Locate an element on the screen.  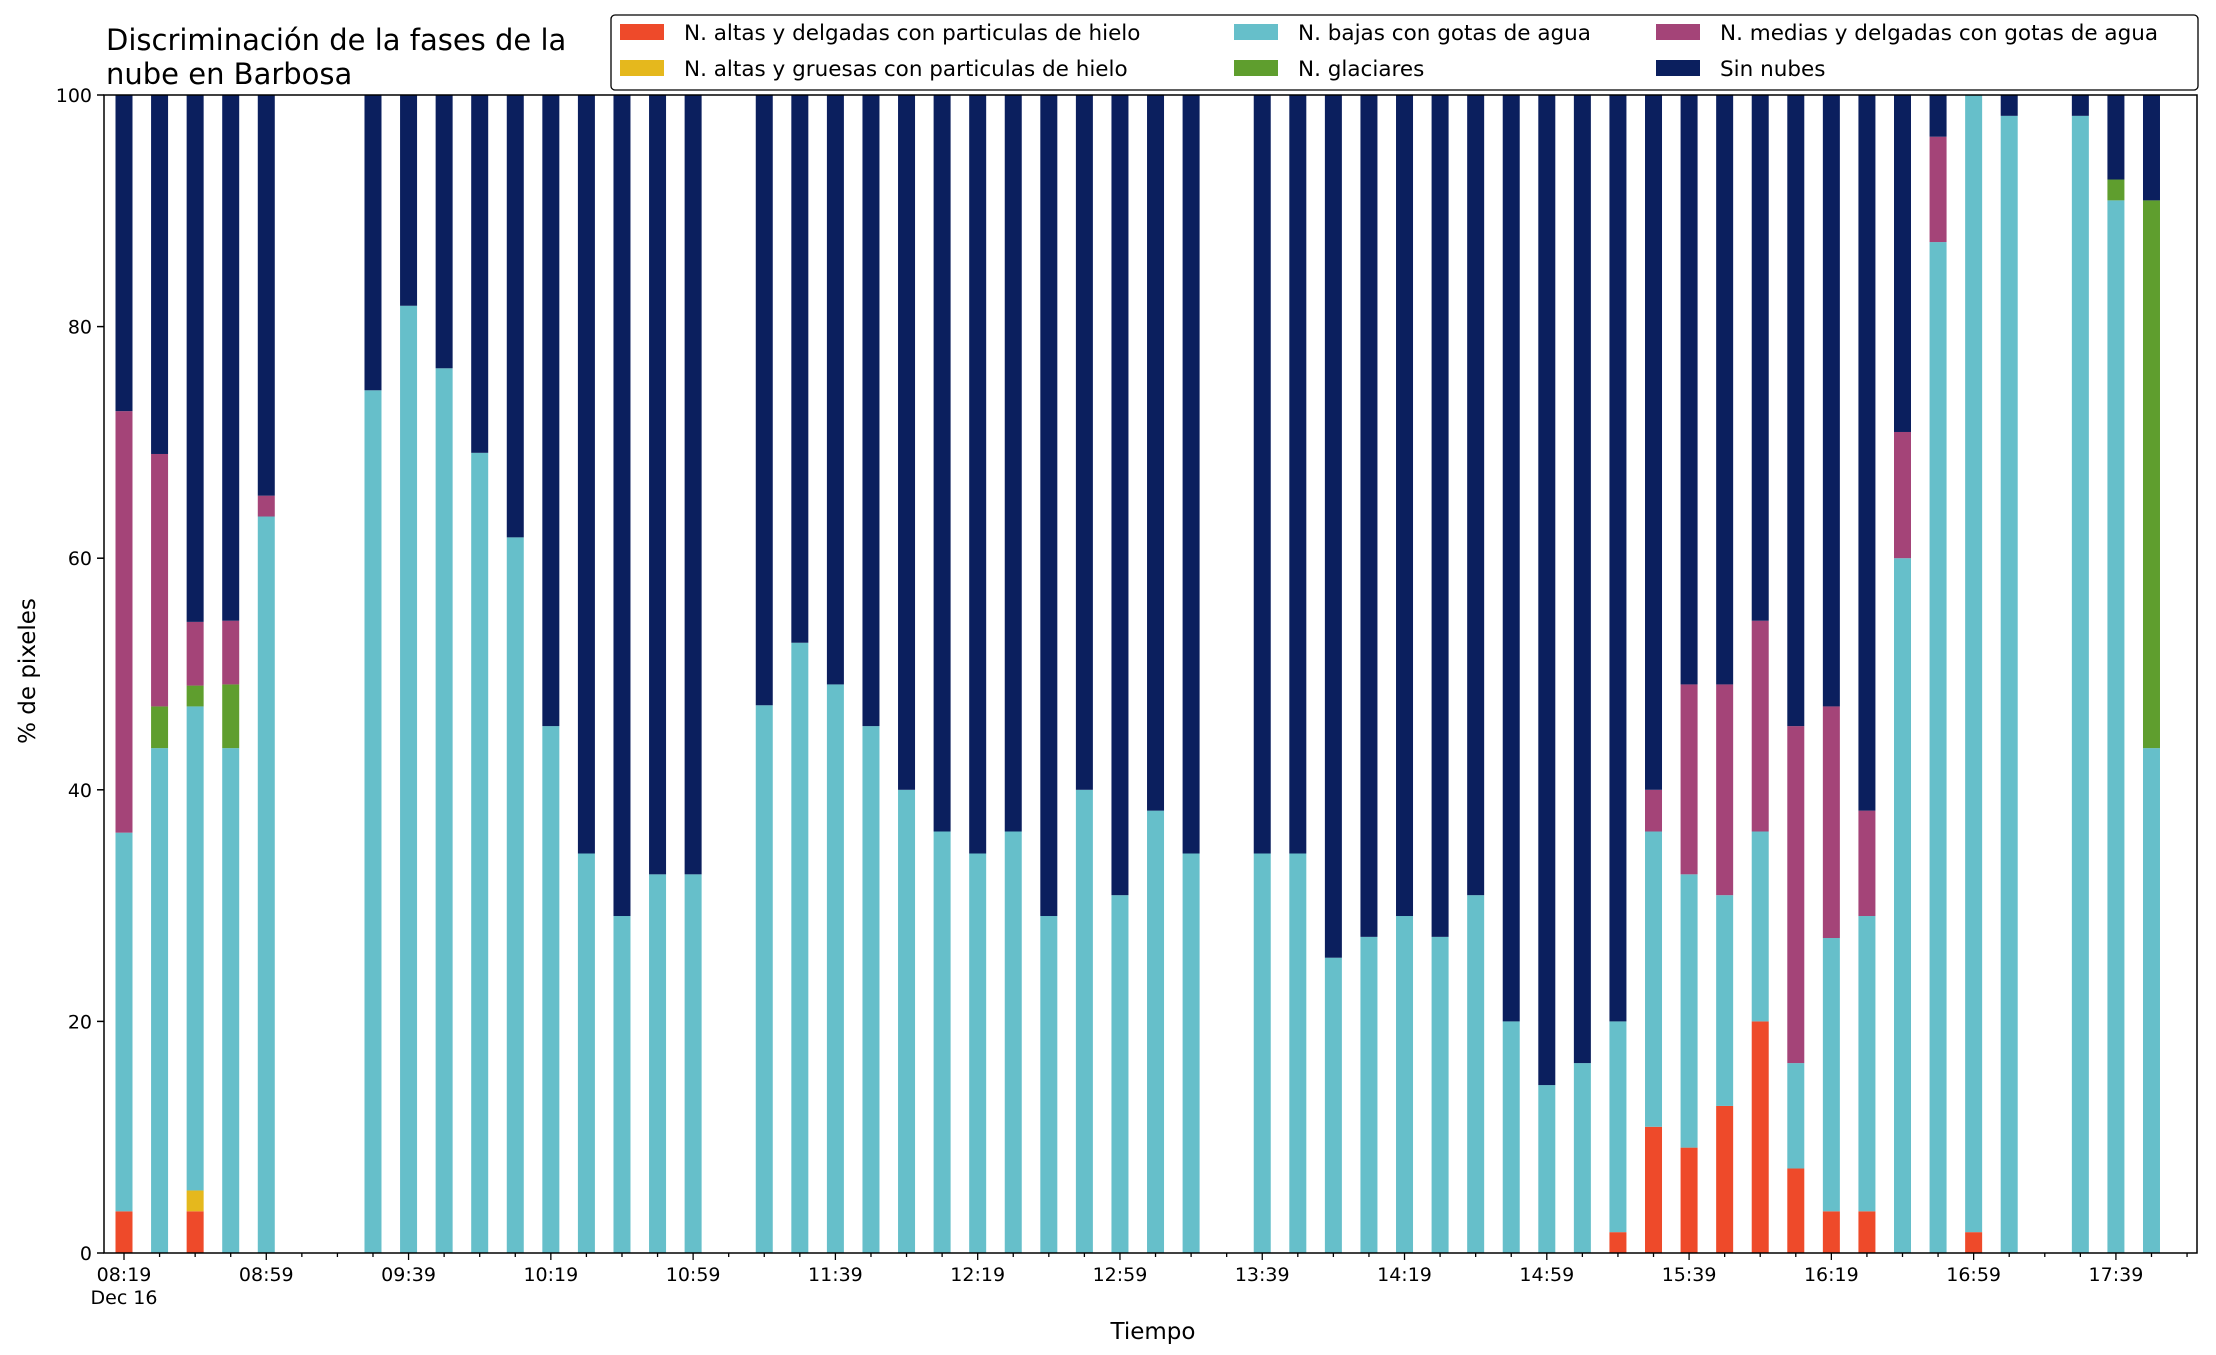
x-tick-label: 10:19 is located at coordinates (550, 1275).